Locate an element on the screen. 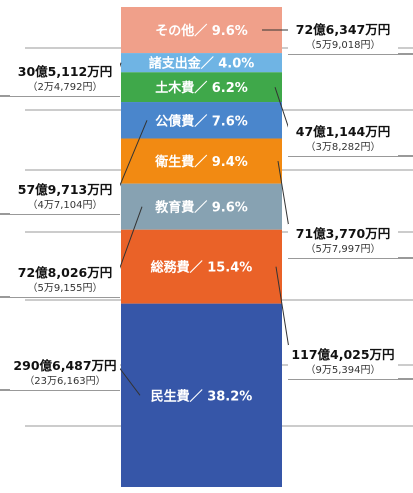  segment-label: 諸支出金／ 4.0% is located at coordinates (202, 64).